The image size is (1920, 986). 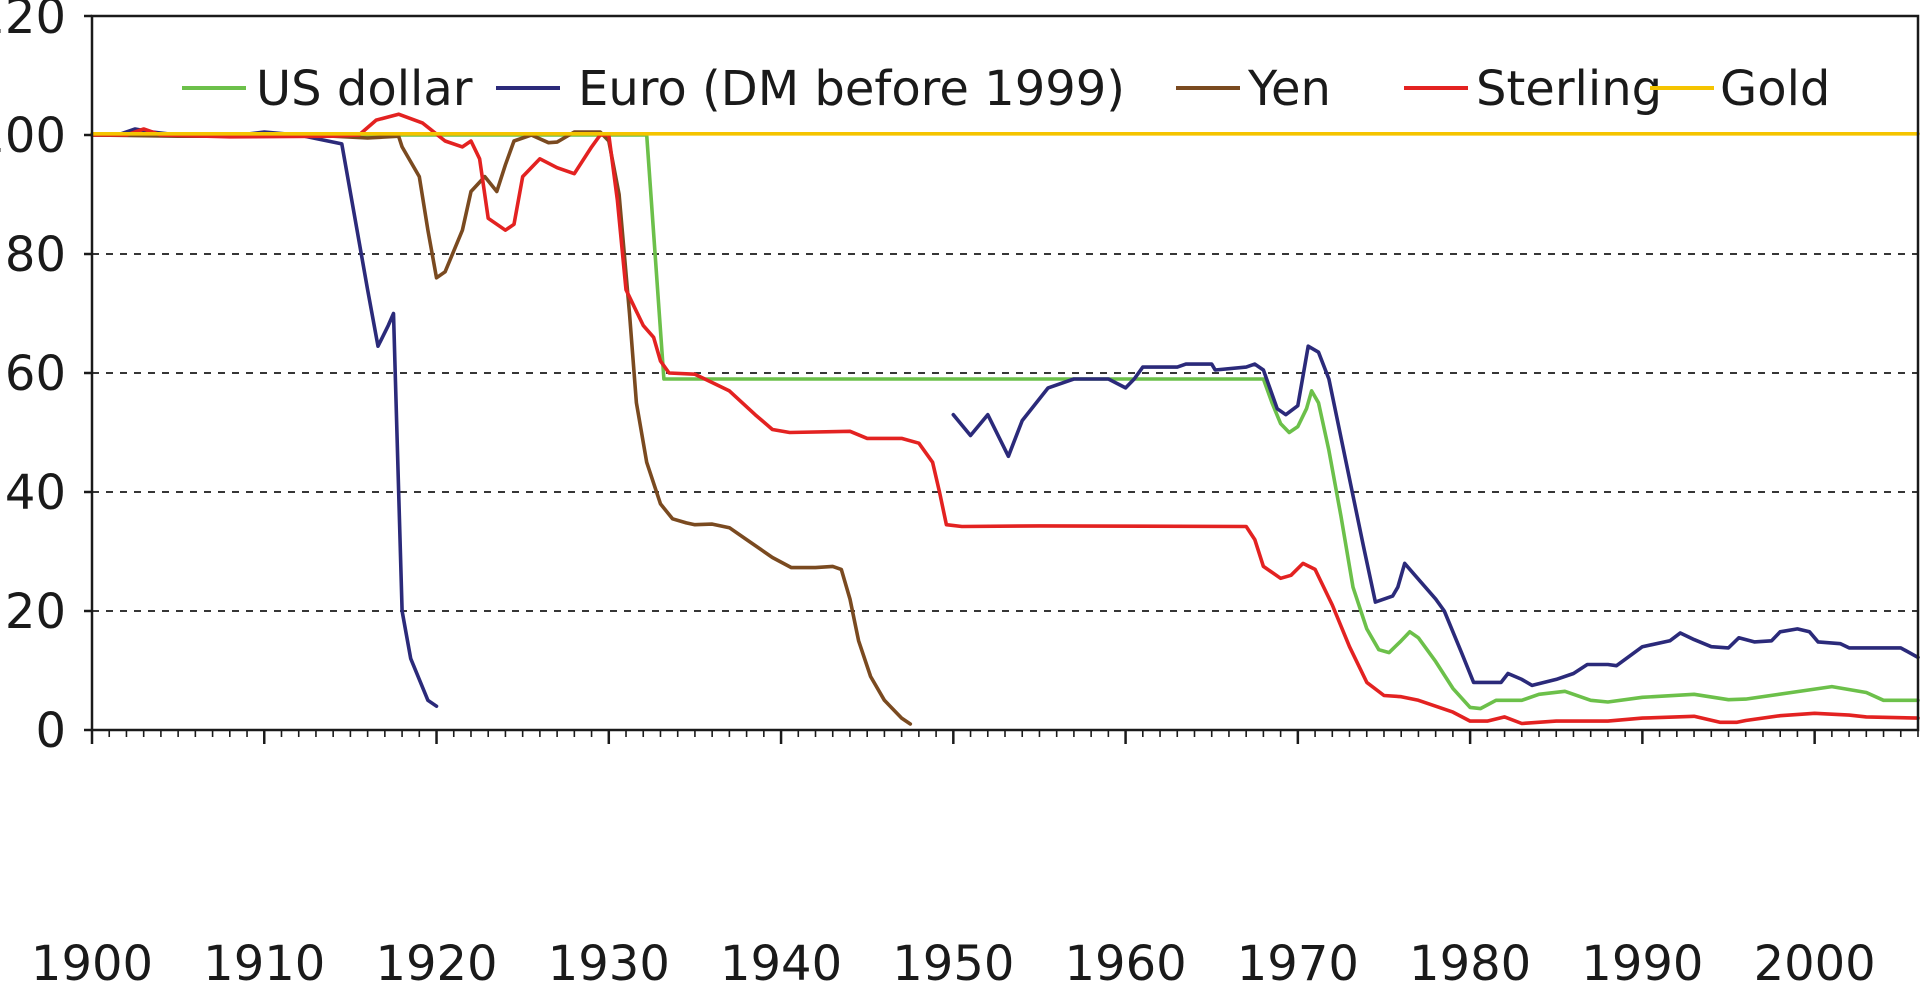 I want to click on x-tick-label-1900: 1900, so click(x=92, y=961).